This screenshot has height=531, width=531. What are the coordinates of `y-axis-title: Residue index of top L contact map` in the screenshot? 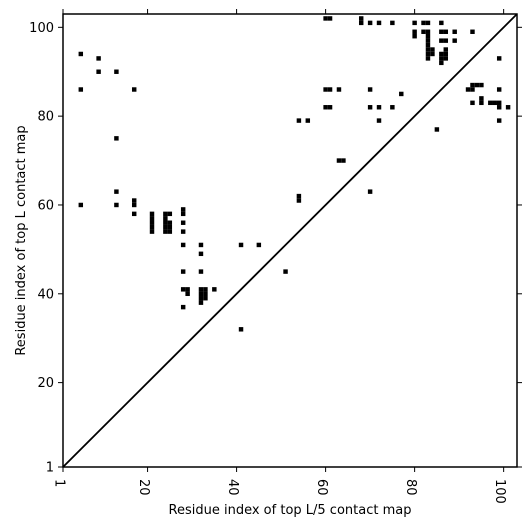 It's located at (21, 240).